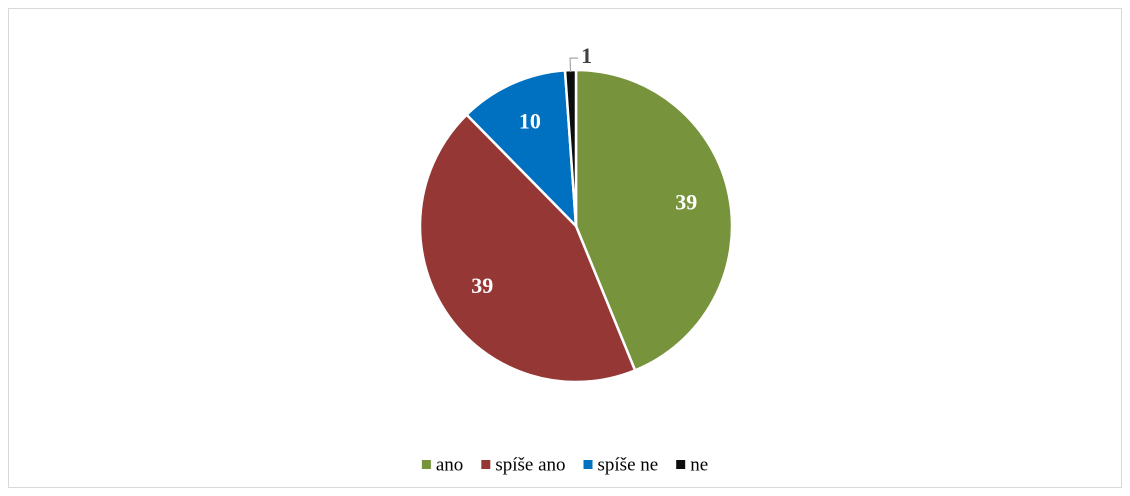 This screenshot has height=496, width=1130. I want to click on data-label: 1, so click(586, 55).